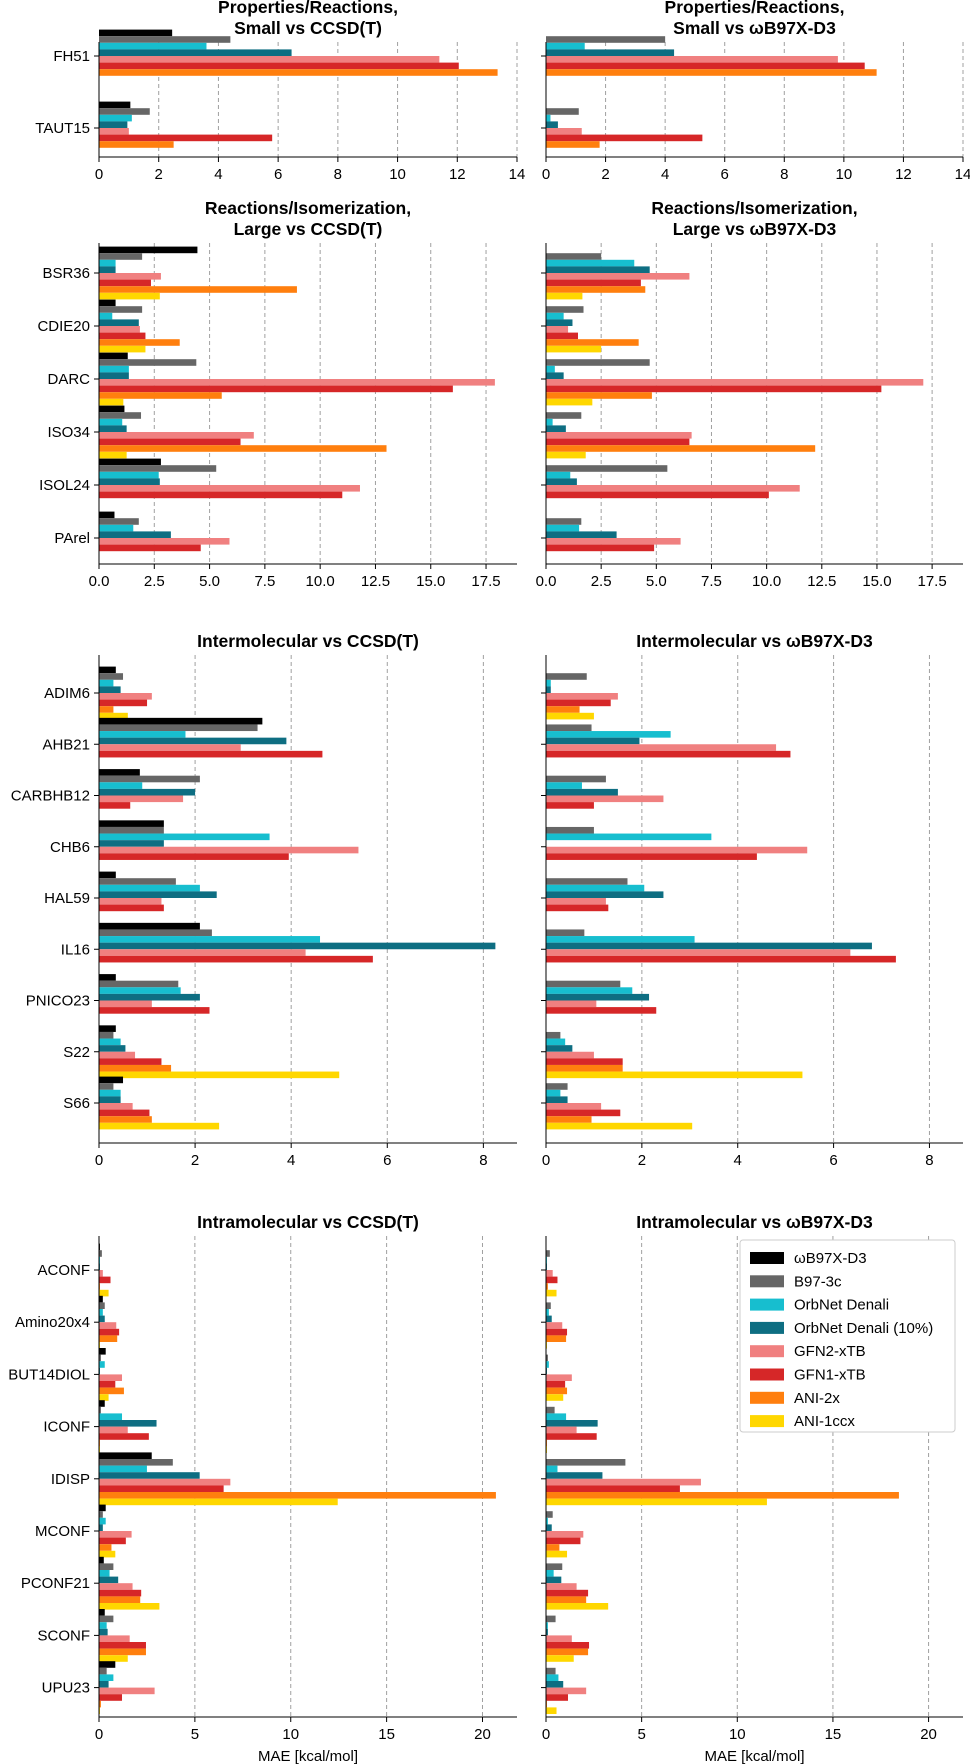  Describe the element at coordinates (583, 1113) in the screenshot. I see `bar-s66-gfn1-xtb` at that location.